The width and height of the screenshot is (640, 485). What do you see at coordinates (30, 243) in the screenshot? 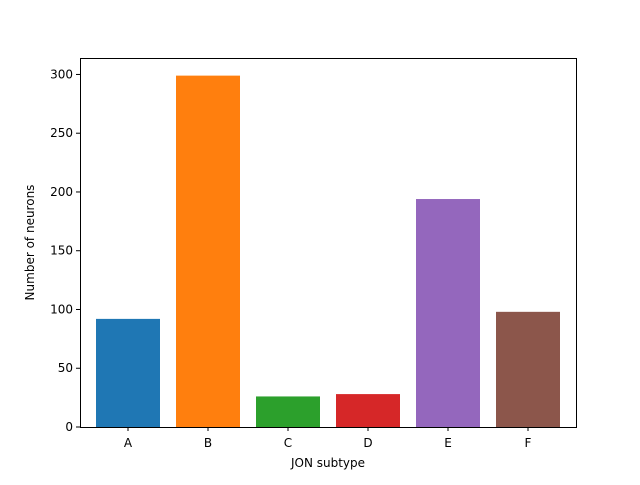
I see `y-axis-label: Number of neurons` at bounding box center [30, 243].